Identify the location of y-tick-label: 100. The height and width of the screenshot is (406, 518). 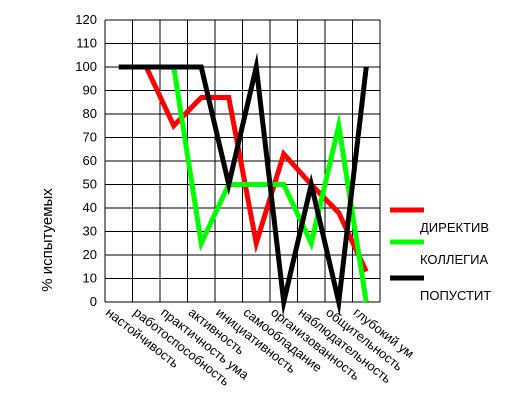
(86, 66).